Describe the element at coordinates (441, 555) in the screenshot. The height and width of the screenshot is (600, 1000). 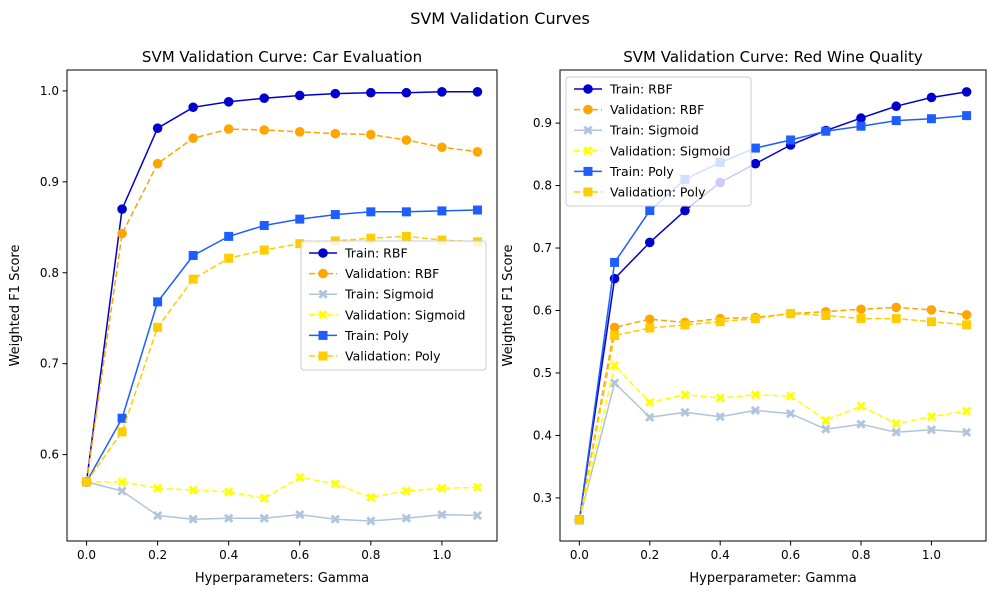
I see `x-tick-label: 1.0` at that location.